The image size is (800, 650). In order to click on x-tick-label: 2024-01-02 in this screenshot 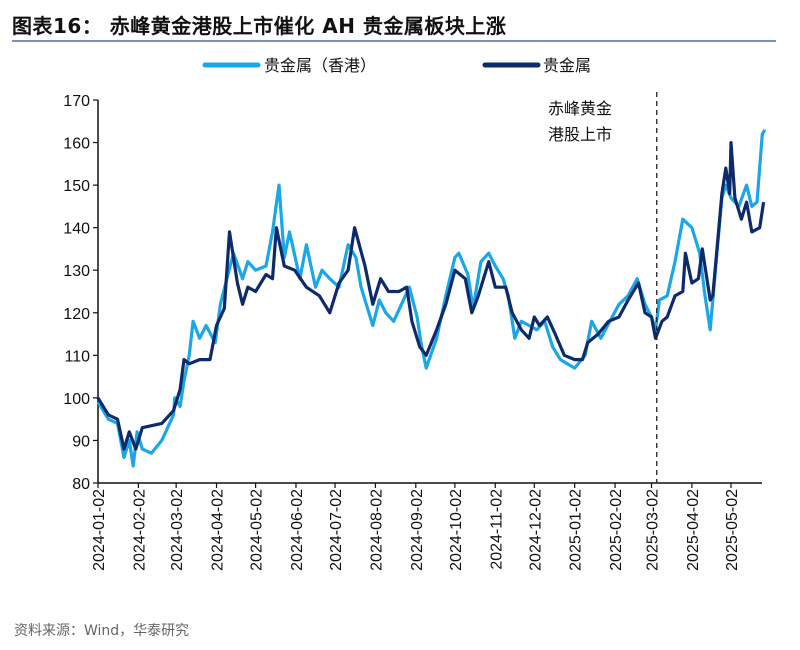, I will do `click(99, 530)`.